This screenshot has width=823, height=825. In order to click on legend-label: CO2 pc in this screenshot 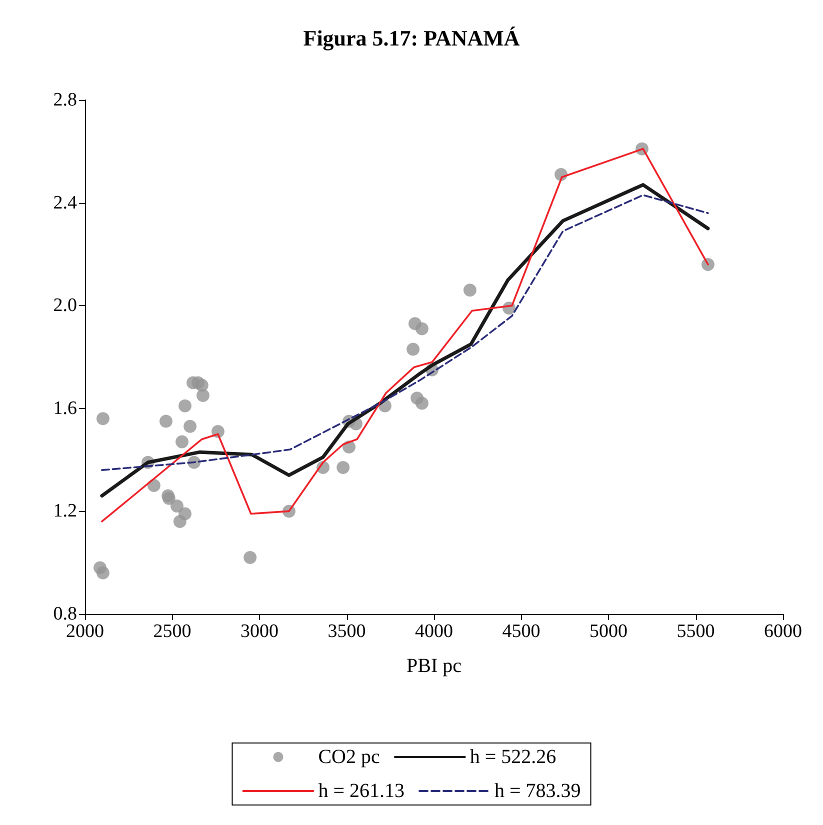, I will do `click(349, 757)`.